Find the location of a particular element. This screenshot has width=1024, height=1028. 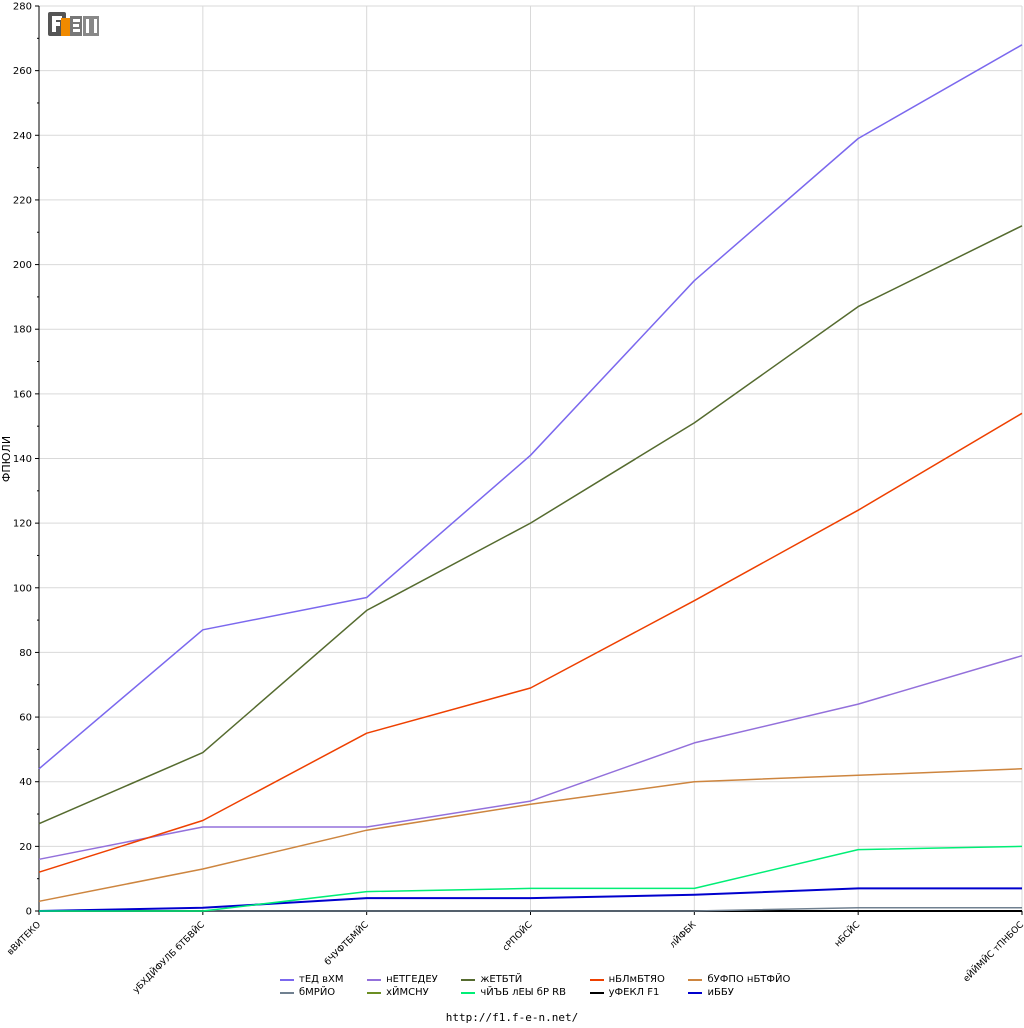

y-tick-label: 200 is located at coordinates (22, 265).